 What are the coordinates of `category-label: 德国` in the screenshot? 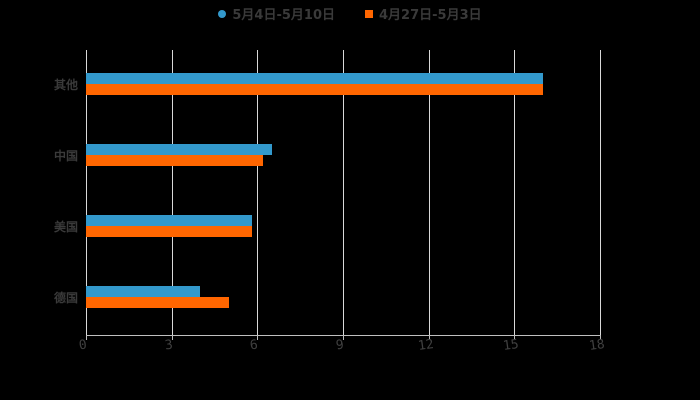 It's located at (65, 298).